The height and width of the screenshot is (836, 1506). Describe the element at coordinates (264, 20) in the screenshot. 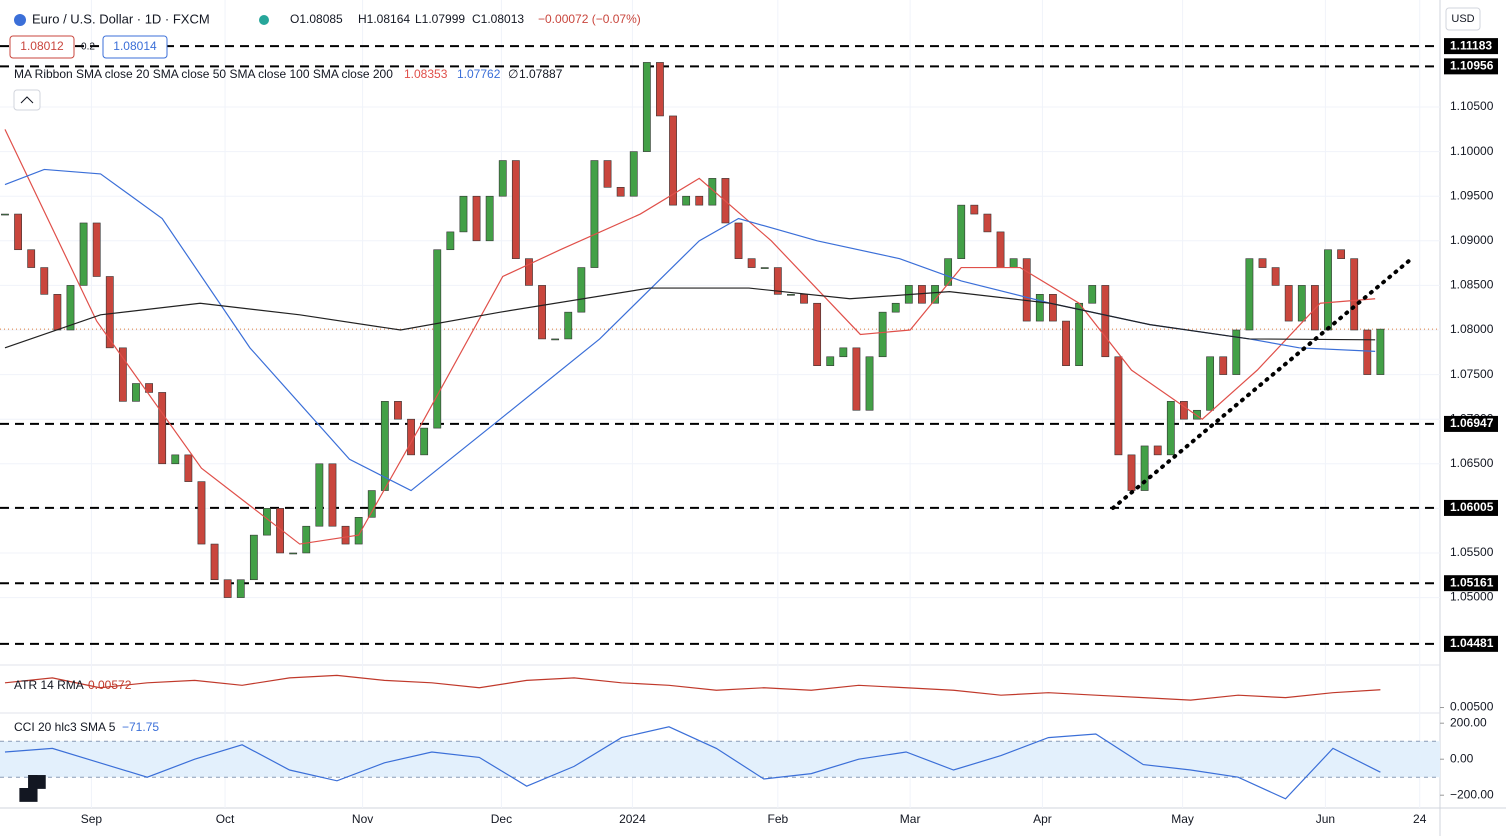

I see `market-status` at that location.